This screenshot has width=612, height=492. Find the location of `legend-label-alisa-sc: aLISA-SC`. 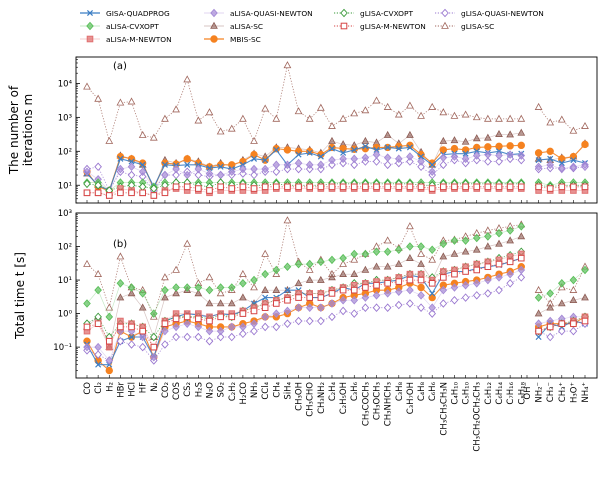

legend-label-alisa-sc: aLISA-SC is located at coordinates (246, 26).